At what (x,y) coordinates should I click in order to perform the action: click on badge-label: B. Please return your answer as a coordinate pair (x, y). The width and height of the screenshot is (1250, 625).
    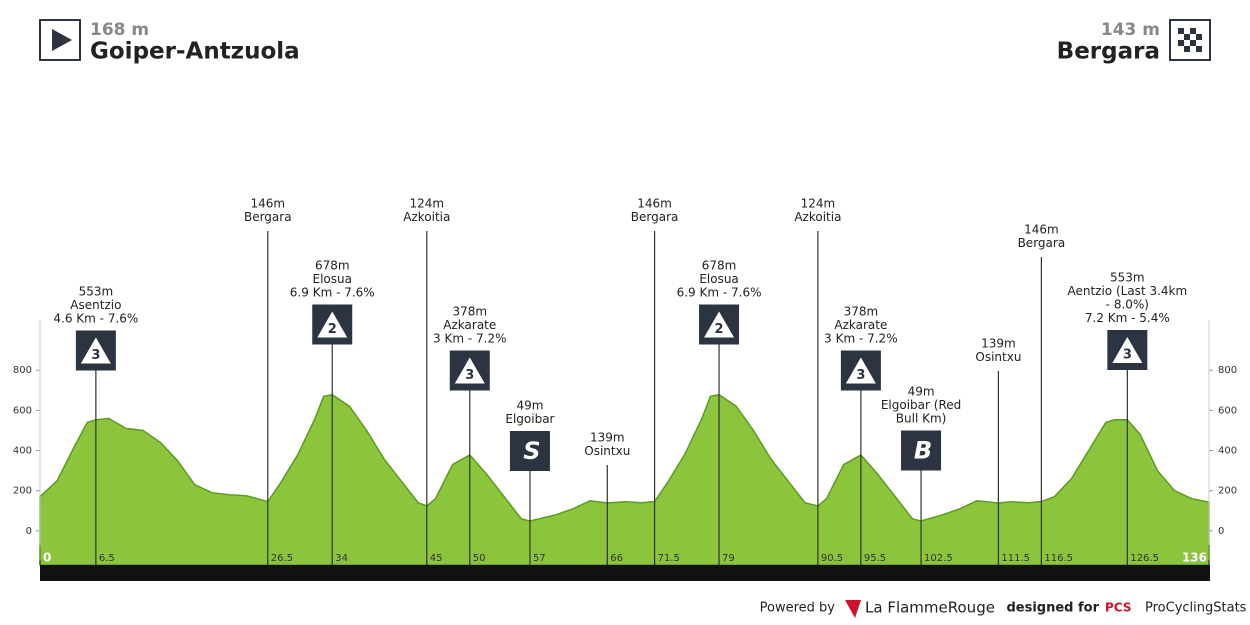
    Looking at the image, I should click on (923, 451).